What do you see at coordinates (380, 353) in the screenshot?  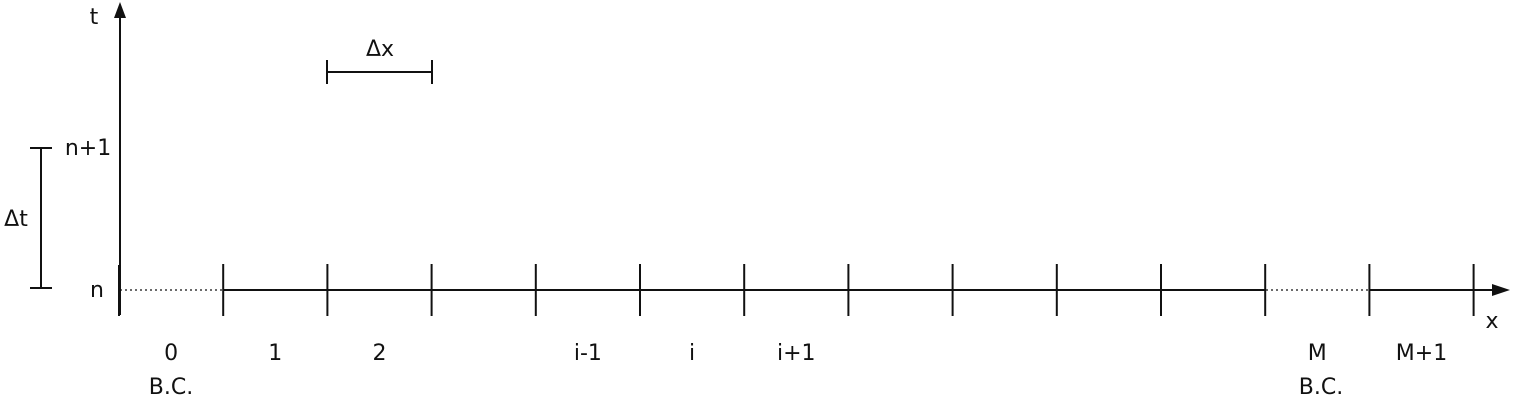 I see `cell-index-label: 2` at bounding box center [380, 353].